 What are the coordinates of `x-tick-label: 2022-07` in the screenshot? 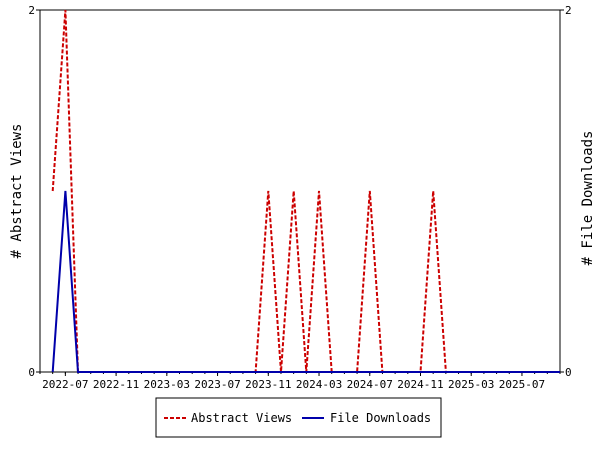 It's located at (65, 384).